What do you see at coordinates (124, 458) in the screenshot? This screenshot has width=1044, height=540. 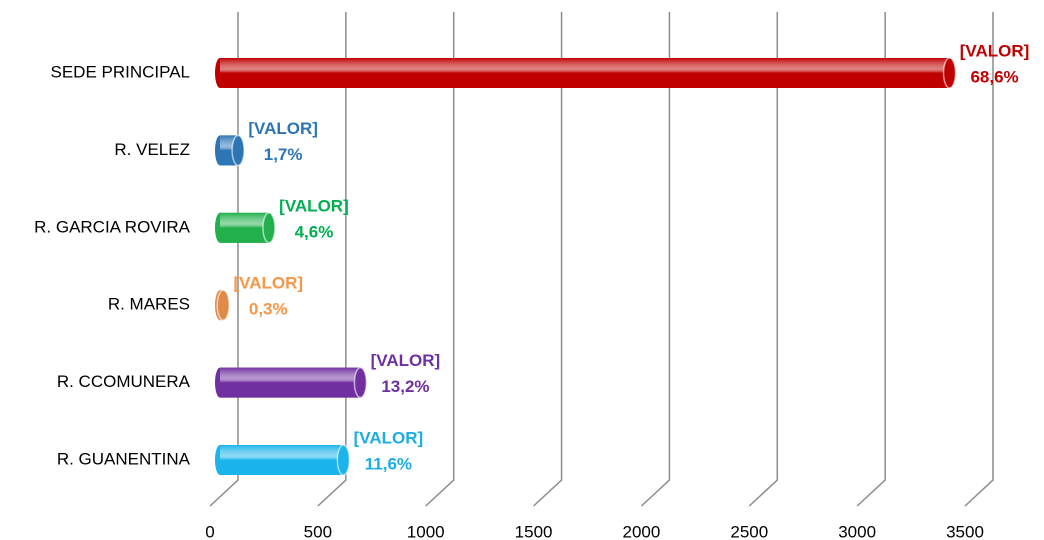 I see `y-tick-label: R. GUANENTINA` at bounding box center [124, 458].